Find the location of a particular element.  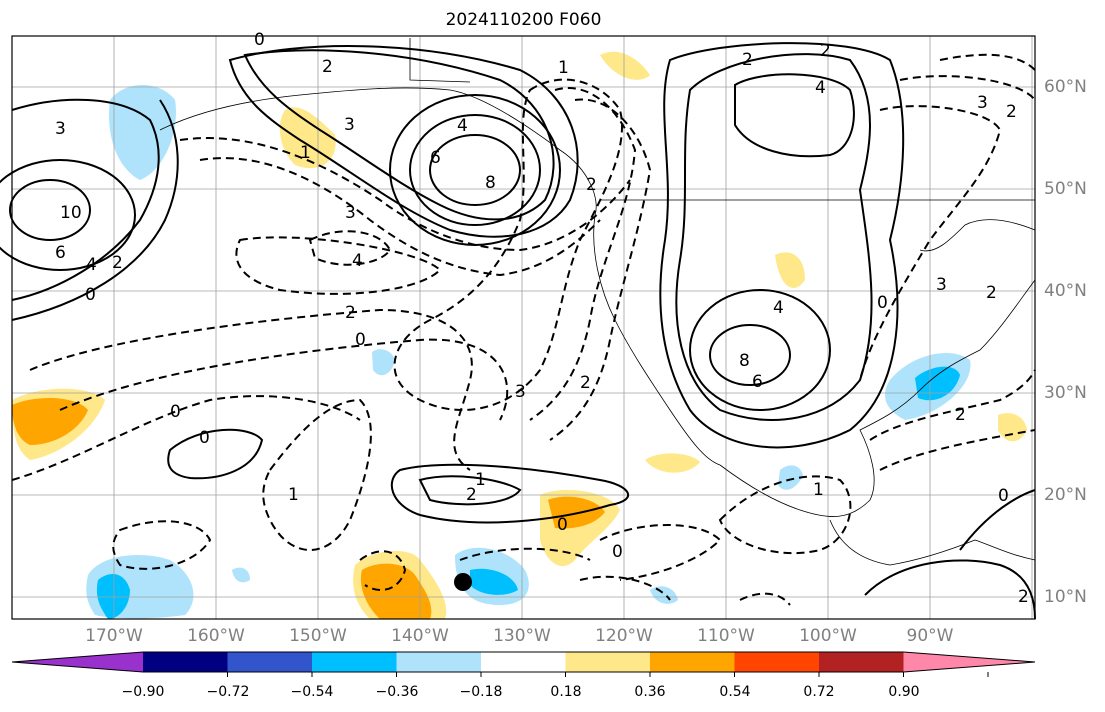

storm-center-marker is located at coordinates (463, 582).